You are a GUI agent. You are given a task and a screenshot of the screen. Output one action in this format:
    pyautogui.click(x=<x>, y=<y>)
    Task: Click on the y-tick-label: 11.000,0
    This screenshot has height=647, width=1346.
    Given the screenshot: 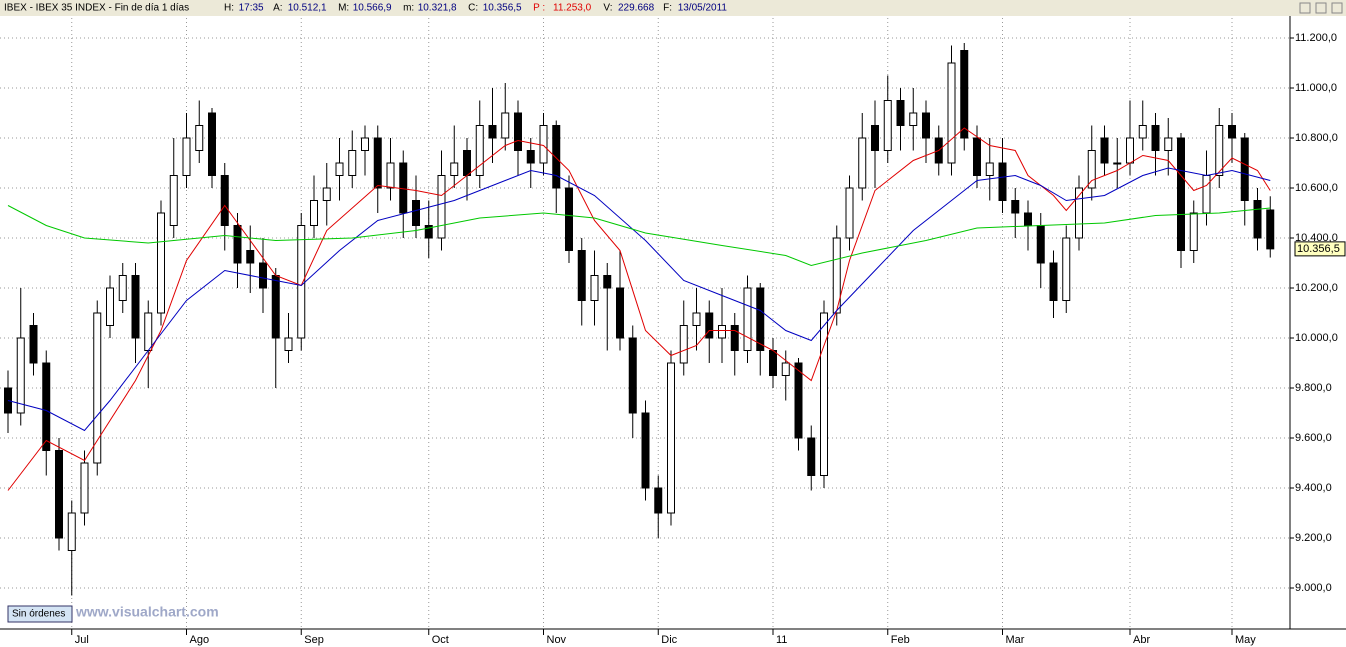 What is the action you would take?
    pyautogui.click(x=1316, y=88)
    